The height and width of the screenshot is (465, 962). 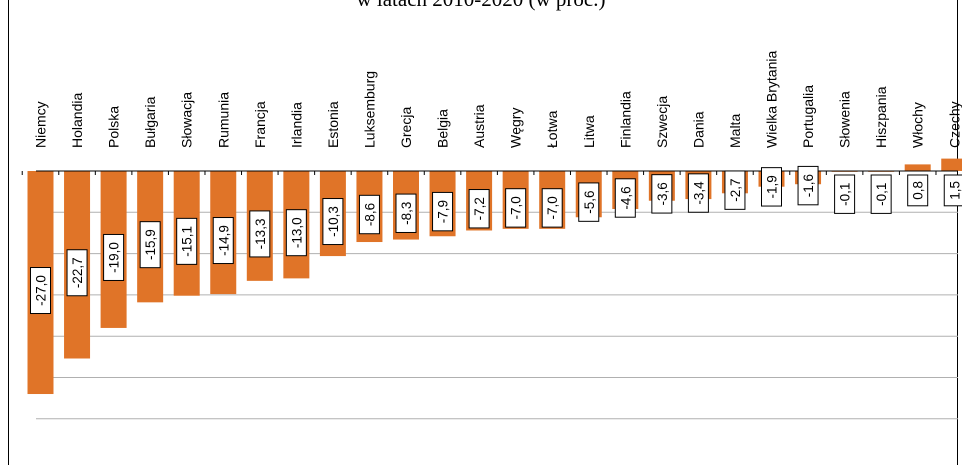 I want to click on value-label: -15,1, so click(x=187, y=241).